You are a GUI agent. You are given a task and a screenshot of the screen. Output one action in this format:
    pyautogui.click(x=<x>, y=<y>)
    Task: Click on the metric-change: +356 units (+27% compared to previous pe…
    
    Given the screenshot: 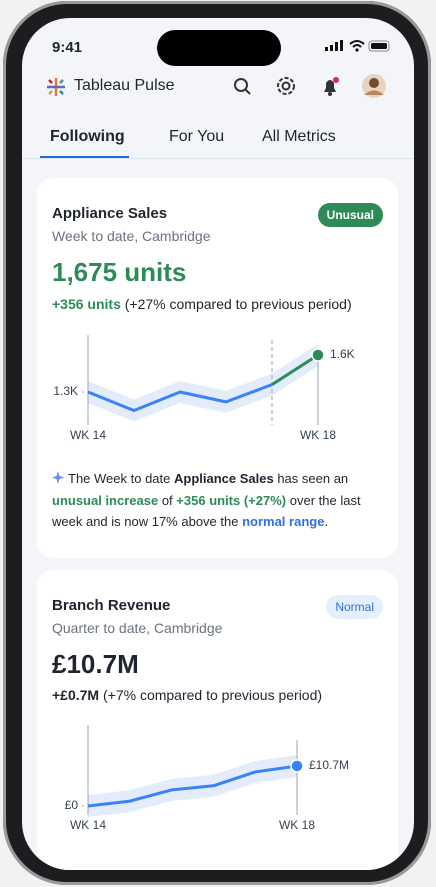 What is the action you would take?
    pyautogui.click(x=202, y=304)
    